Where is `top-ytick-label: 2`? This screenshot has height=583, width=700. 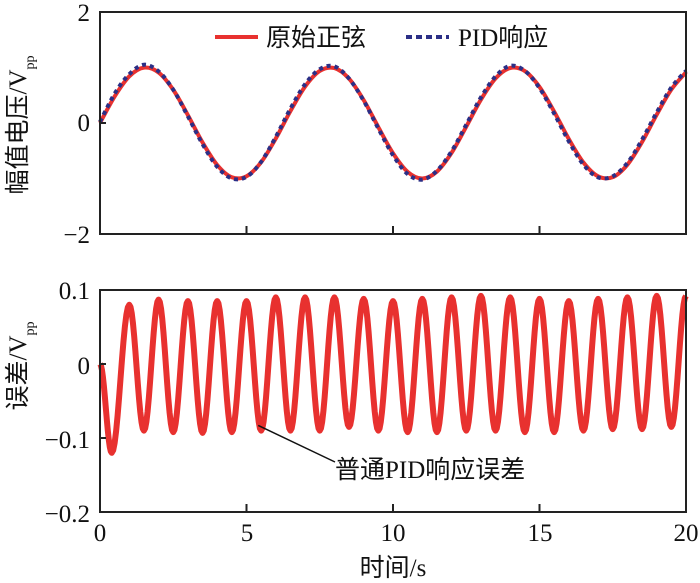 top-ytick-label: 2 is located at coordinates (84, 13).